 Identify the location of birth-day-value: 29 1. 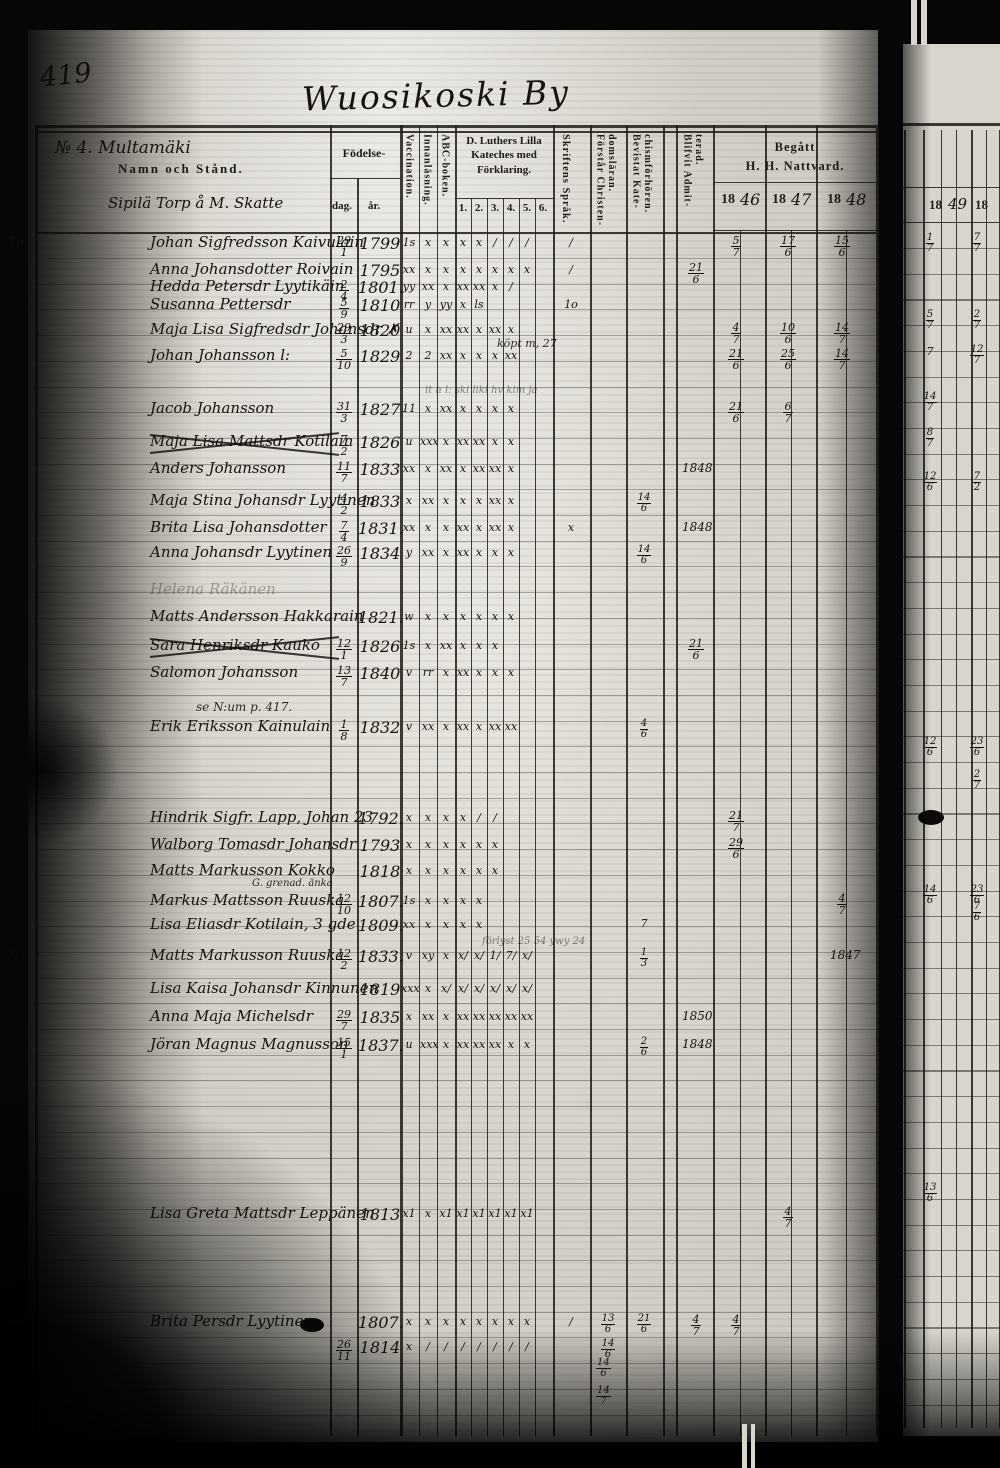
(344, 247).